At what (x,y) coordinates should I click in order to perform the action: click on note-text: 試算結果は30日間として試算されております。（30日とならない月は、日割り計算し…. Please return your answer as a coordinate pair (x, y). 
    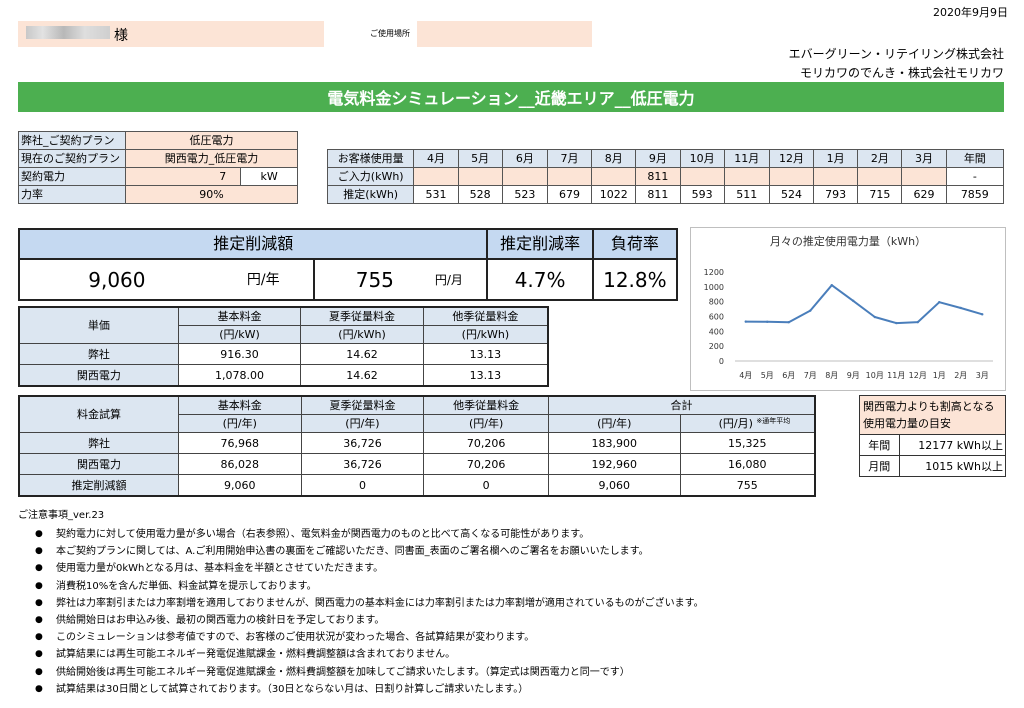
    Looking at the image, I should click on (292, 689).